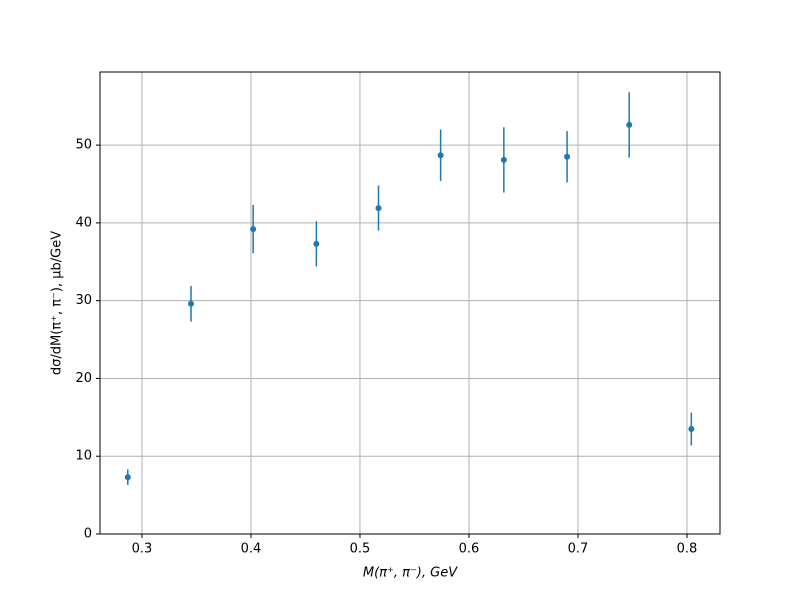 This screenshot has height=600, width=800. What do you see at coordinates (83, 378) in the screenshot?
I see `y-tick-label: 20` at bounding box center [83, 378].